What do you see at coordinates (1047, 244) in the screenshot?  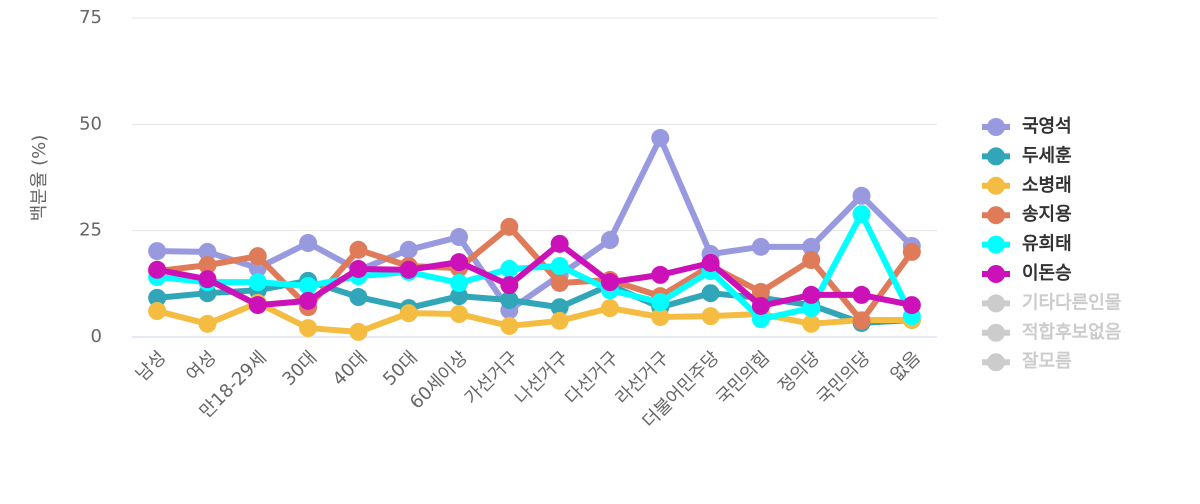 I see `legend-label: 유희태` at bounding box center [1047, 244].